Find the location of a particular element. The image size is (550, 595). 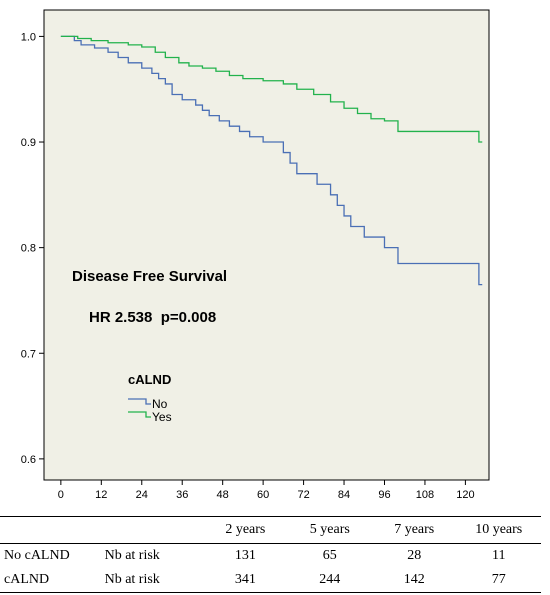

legend-label-no: No is located at coordinates (160, 404).